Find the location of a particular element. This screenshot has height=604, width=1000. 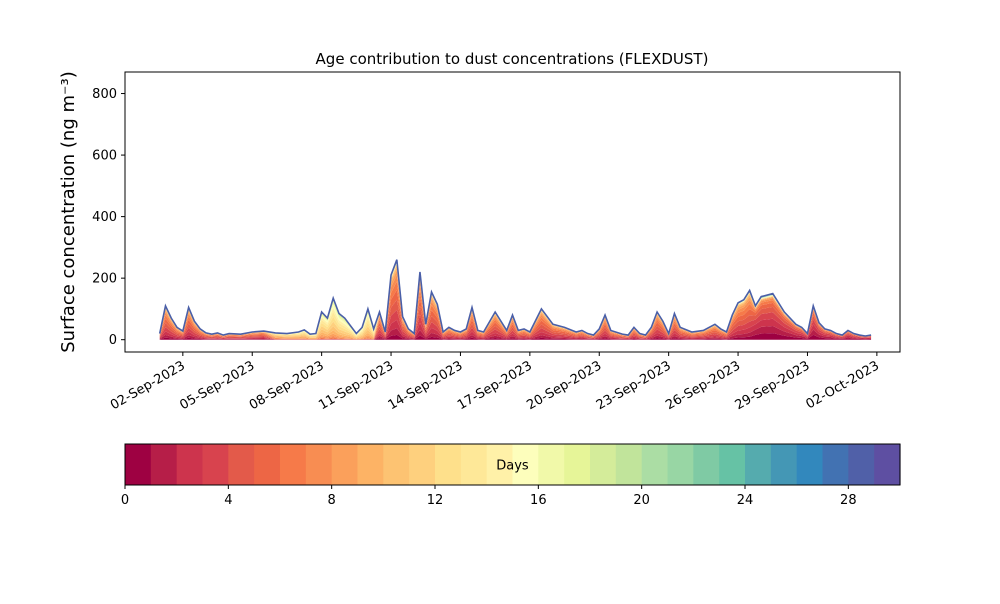

x-tick-label: 02-Sep-2023 is located at coordinates (148, 385).